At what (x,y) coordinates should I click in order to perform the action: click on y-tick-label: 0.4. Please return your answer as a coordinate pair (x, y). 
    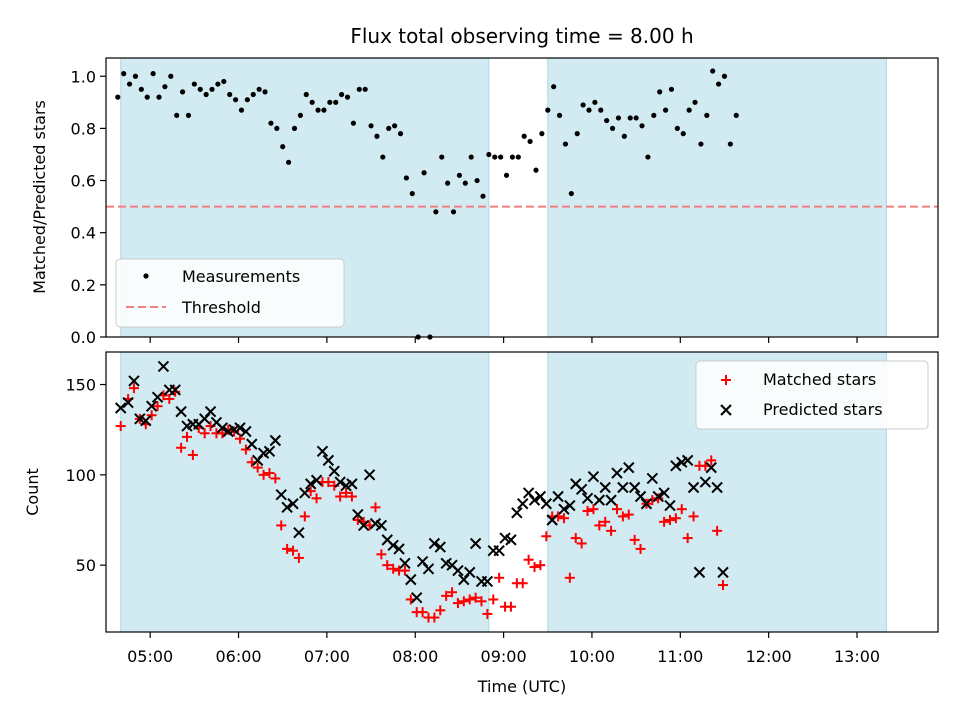
    Looking at the image, I should click on (83, 233).